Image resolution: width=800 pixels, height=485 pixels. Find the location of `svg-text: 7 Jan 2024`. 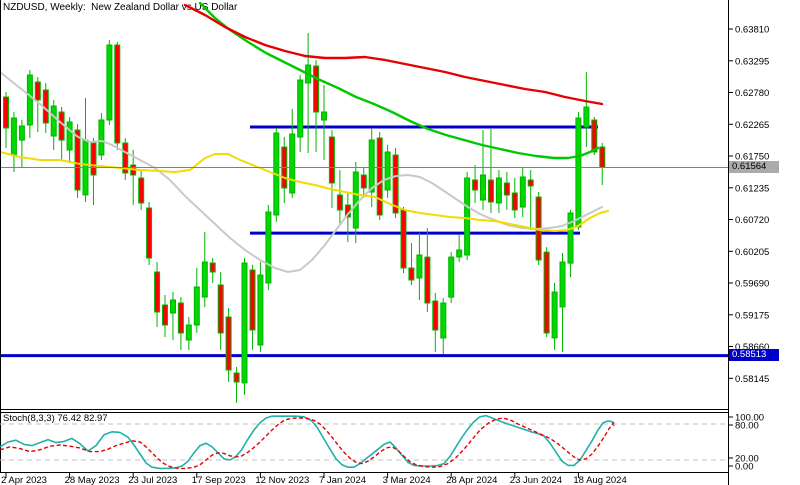

svg-text: 7 Jan 2024 is located at coordinates (342, 480).